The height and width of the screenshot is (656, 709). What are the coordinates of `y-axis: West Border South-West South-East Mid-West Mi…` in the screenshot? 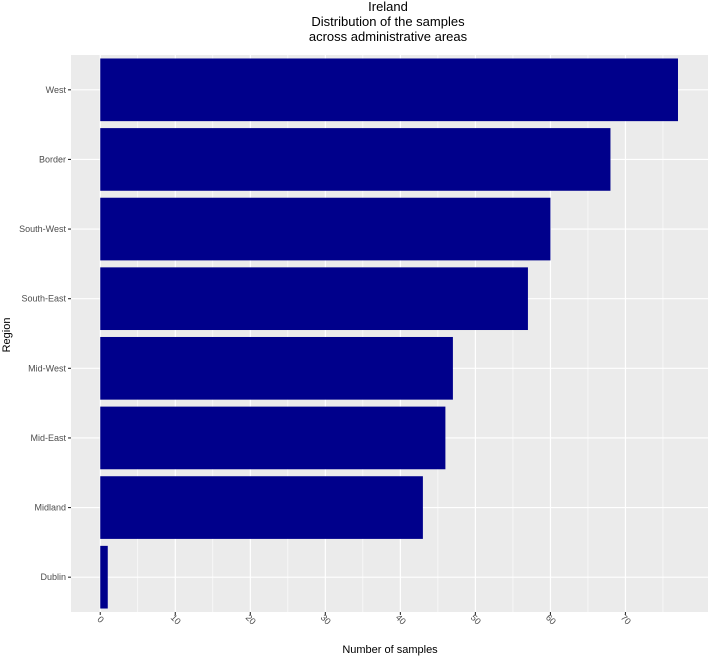 It's located at (45, 333).